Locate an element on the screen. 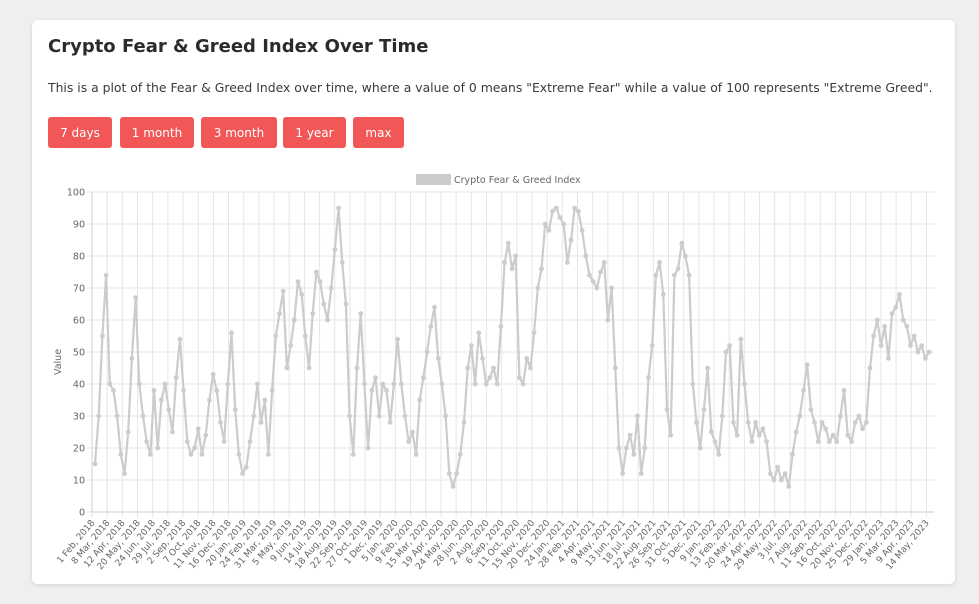 This screenshot has height=604, width=979. y-axis-label: Value is located at coordinates (58, 362).